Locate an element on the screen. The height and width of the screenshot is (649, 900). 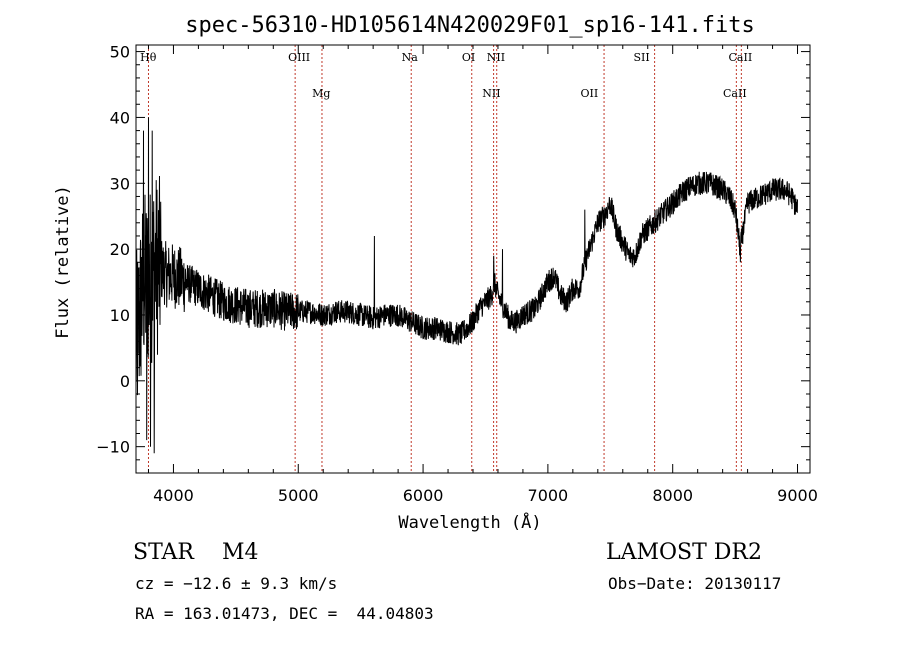
x-tick-label: 8000 is located at coordinates (672, 495).